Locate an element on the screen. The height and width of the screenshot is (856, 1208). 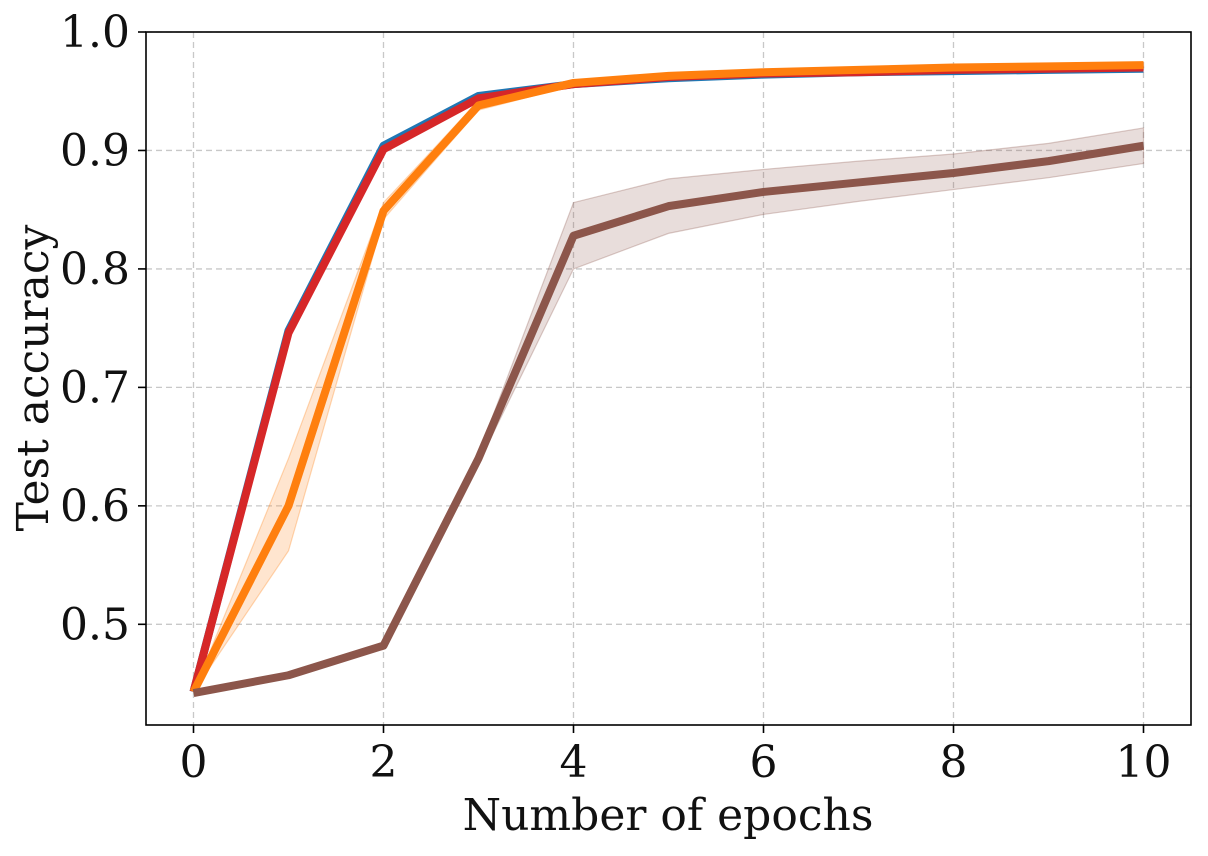
x-tick-label: 2 is located at coordinates (384, 762).